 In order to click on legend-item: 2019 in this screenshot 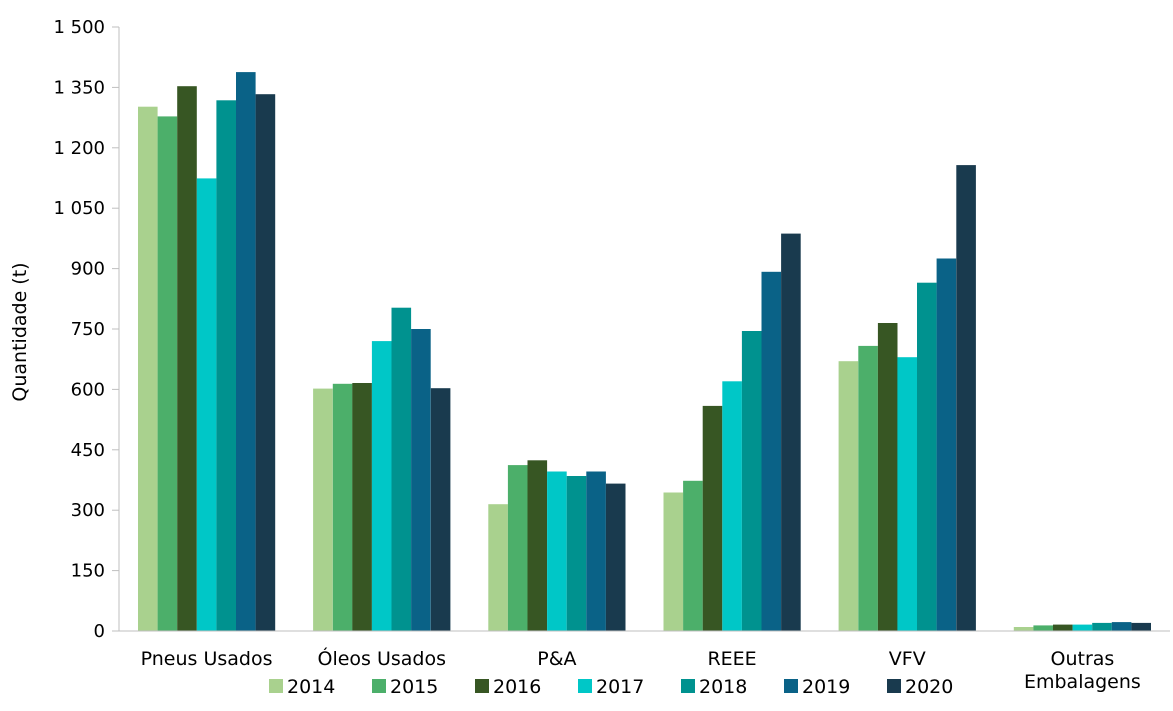, I will do `click(817, 687)`.